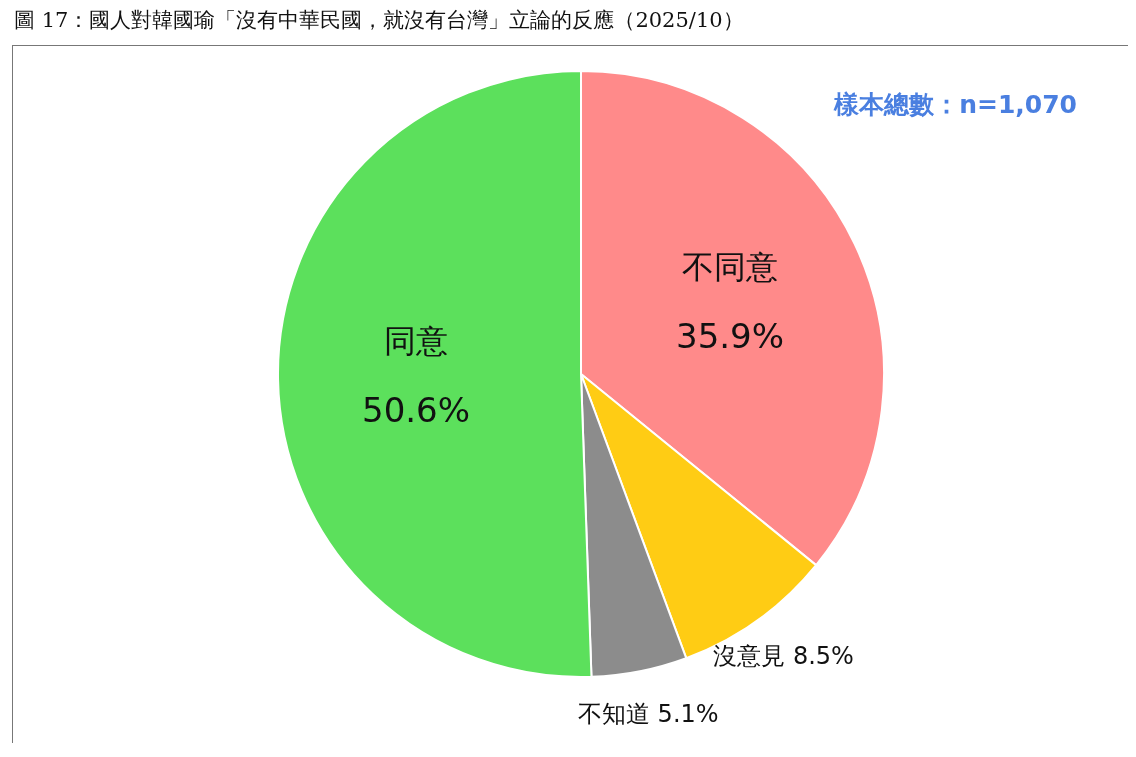 The image size is (1136, 757). What do you see at coordinates (416, 340) in the screenshot?
I see `slice-label: 同意` at bounding box center [416, 340].